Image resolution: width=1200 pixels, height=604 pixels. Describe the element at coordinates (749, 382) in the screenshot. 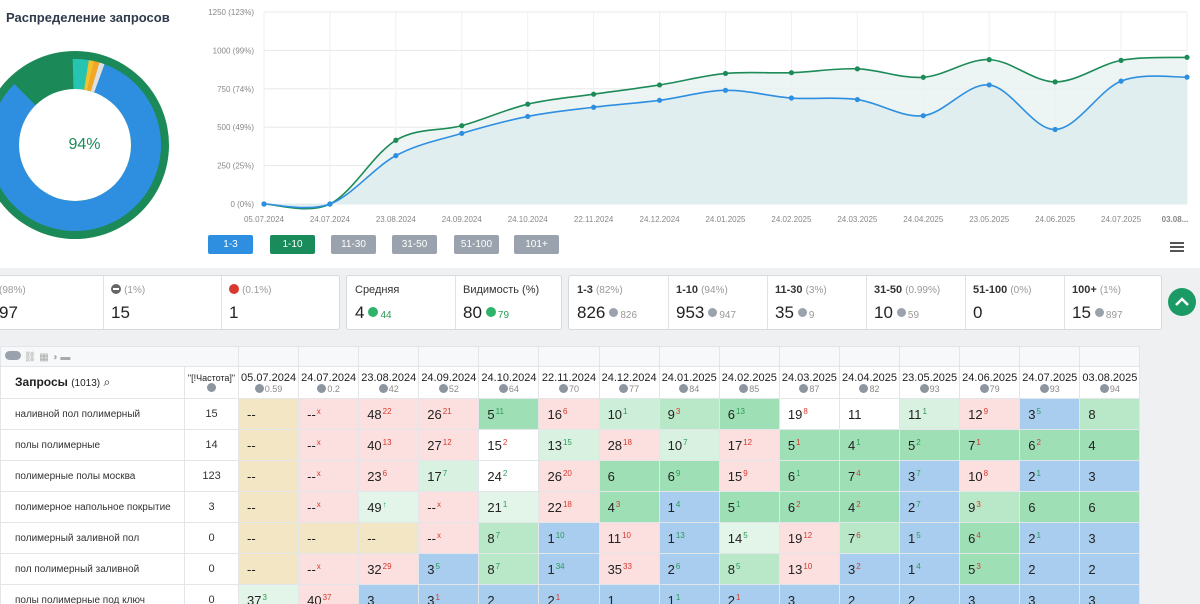

I see `date-header: 24.02.2025 85` at that location.